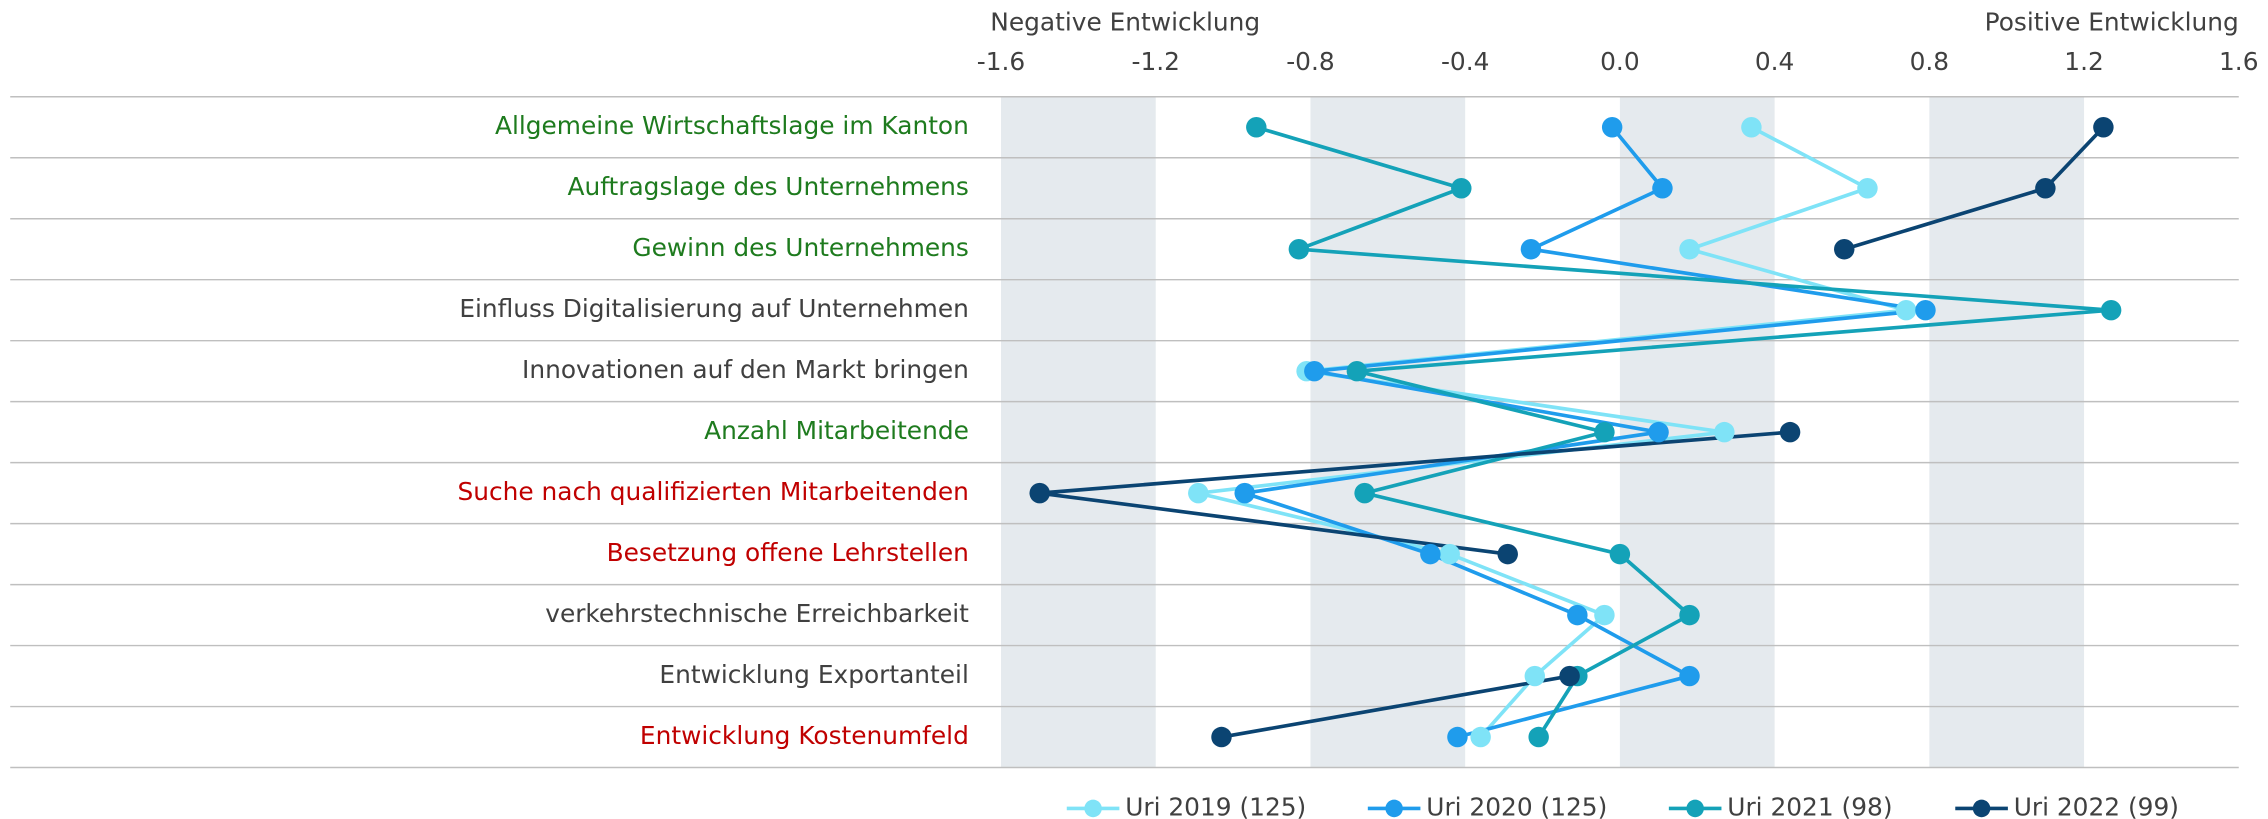 Image resolution: width=2268 pixels, height=819 pixels. Describe the element at coordinates (1775, 61) in the screenshot. I see `x-tick-label: 0.4` at that location.